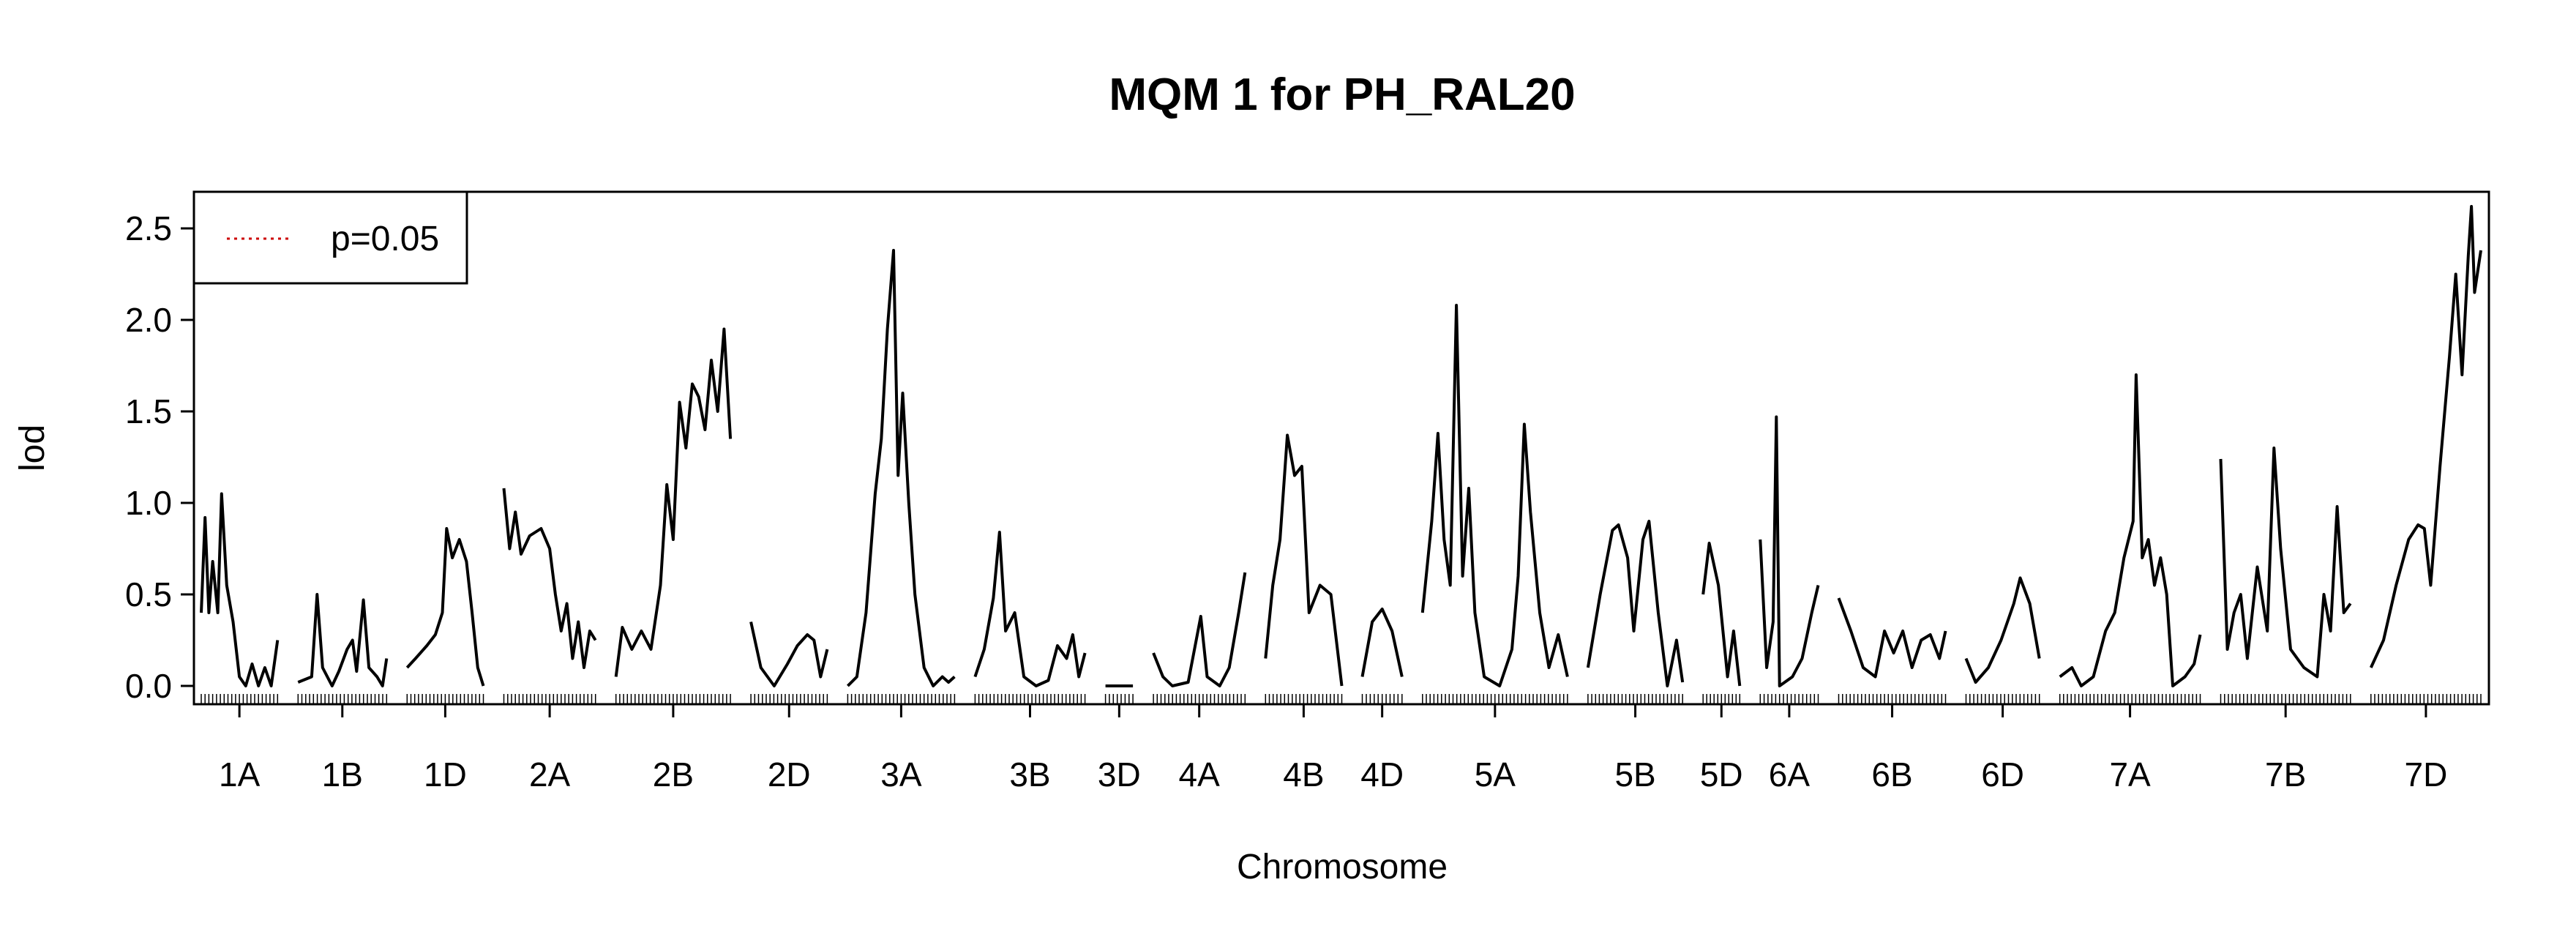  What do you see at coordinates (1342, 867) in the screenshot?
I see `x-axis-label: Chromosome` at bounding box center [1342, 867].